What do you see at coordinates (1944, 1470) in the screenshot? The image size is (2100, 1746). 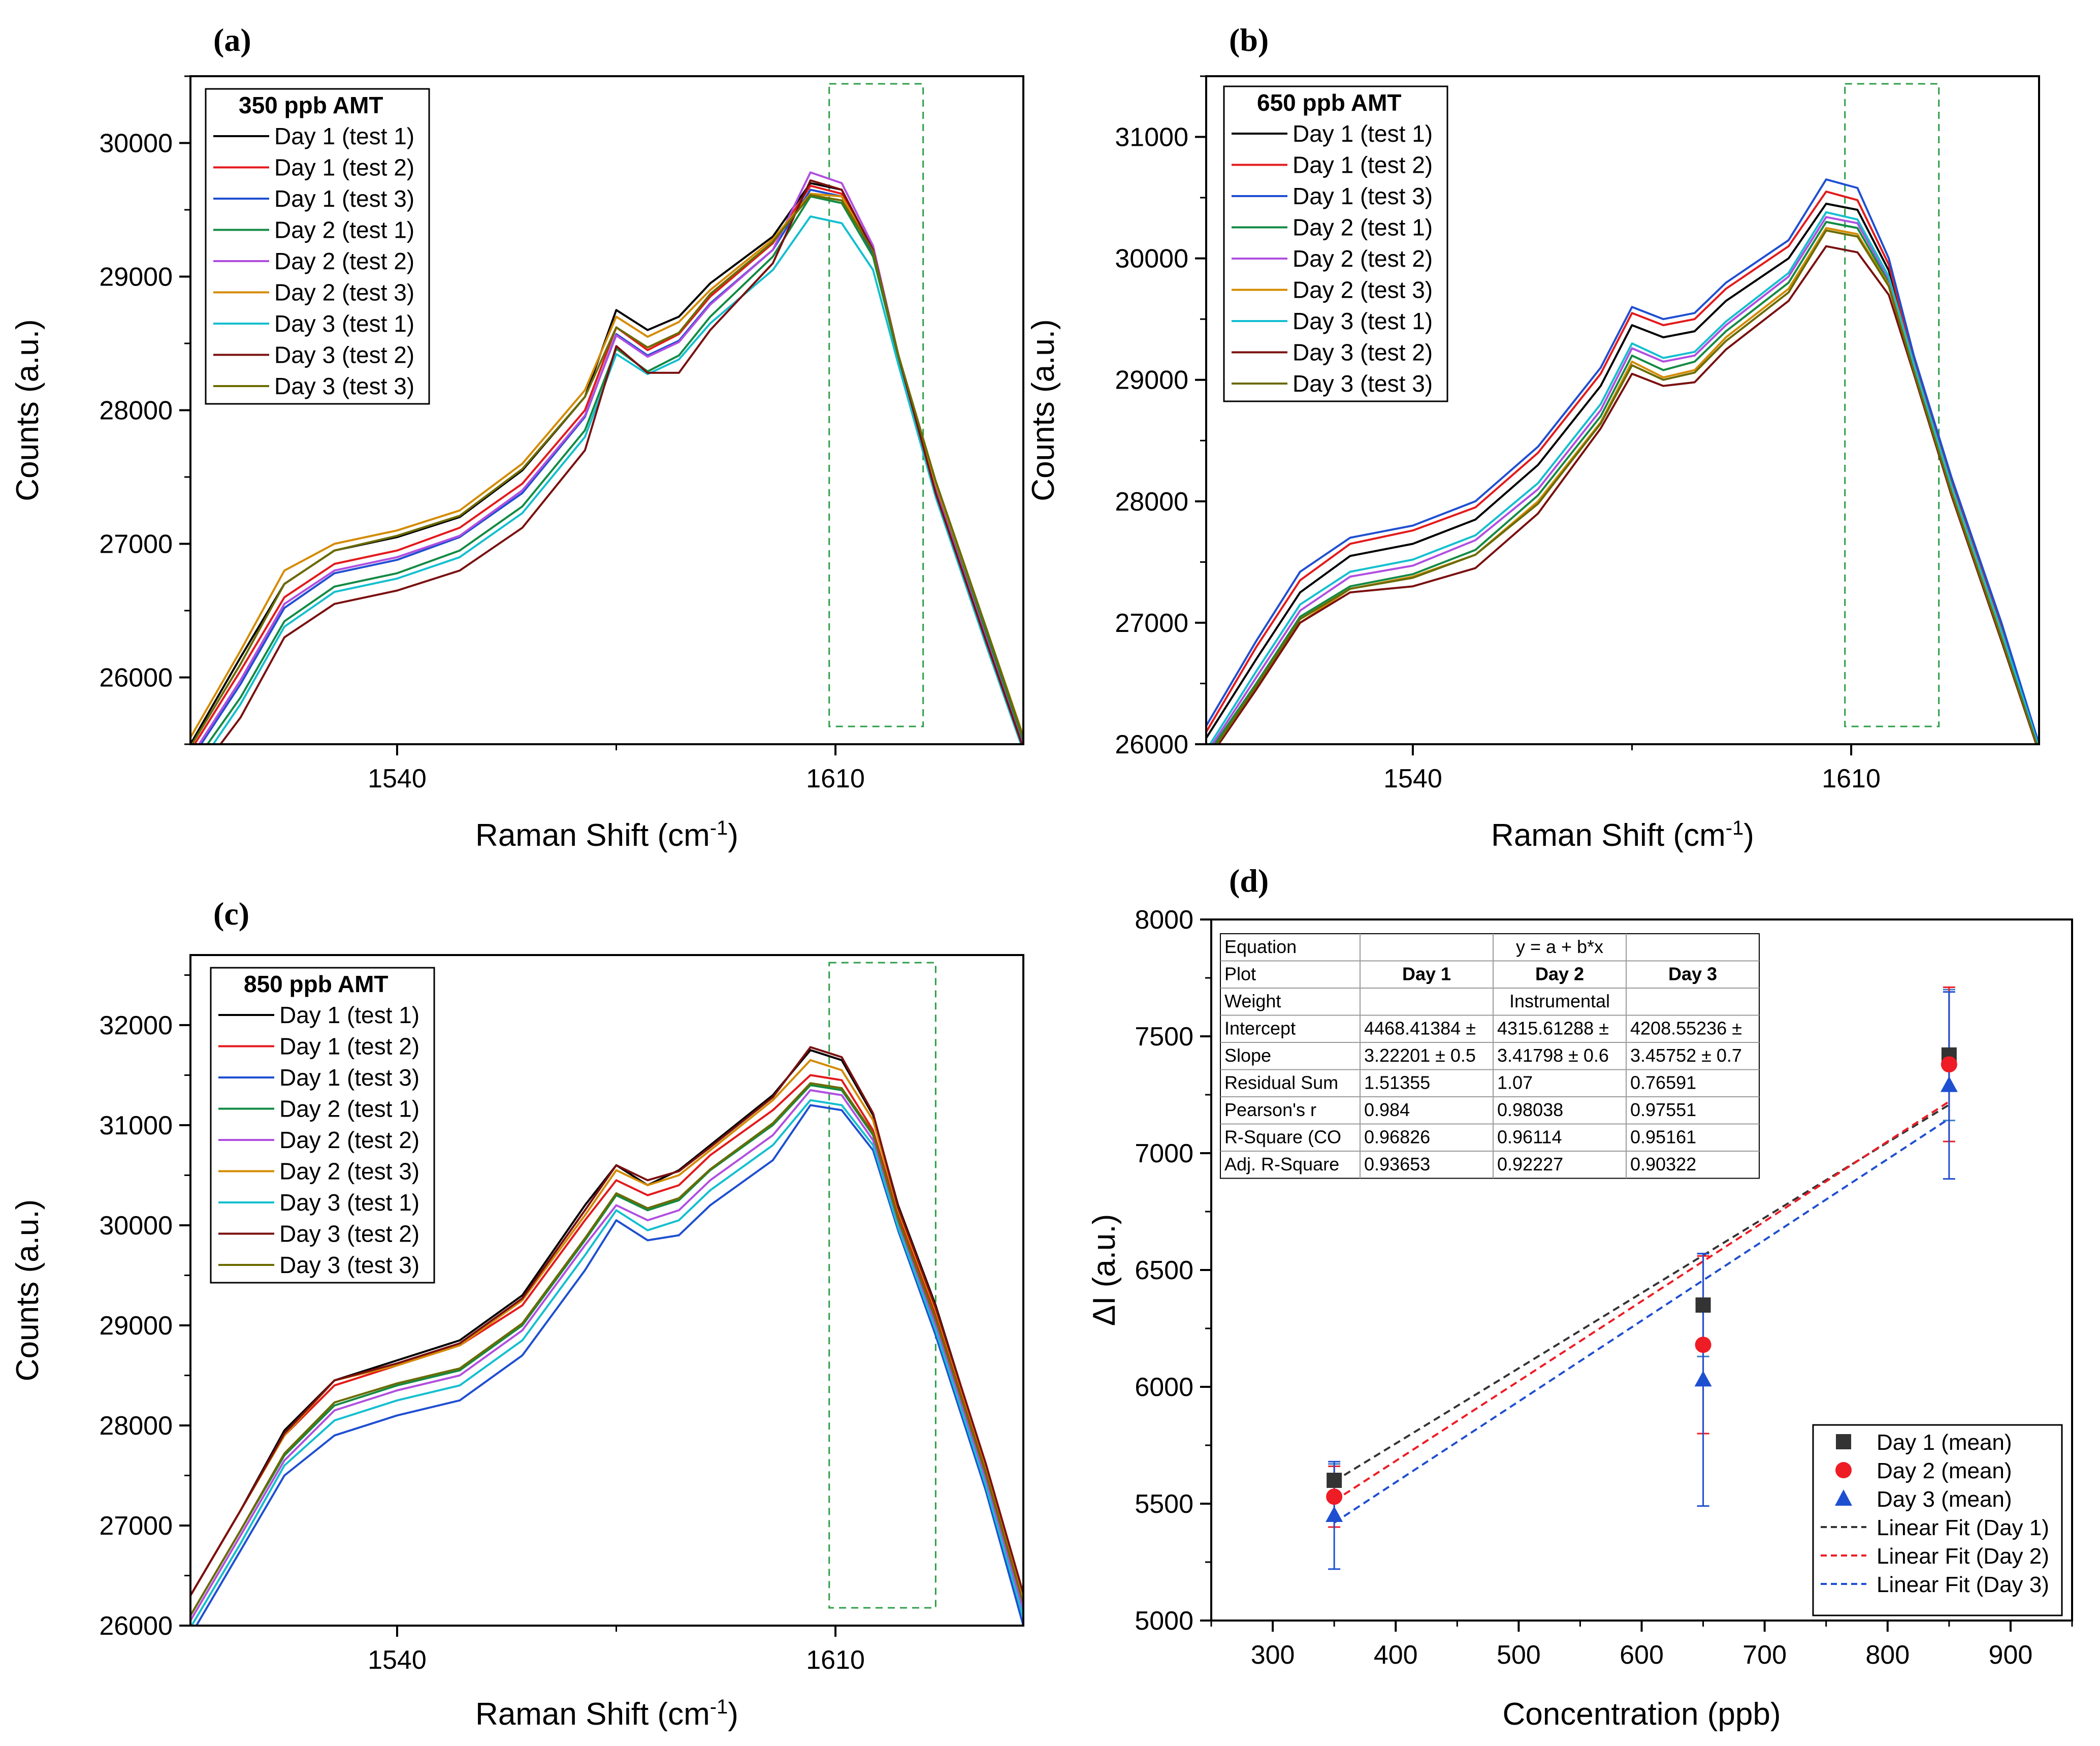 I see `legend-item: Day 2 (mean)` at bounding box center [1944, 1470].